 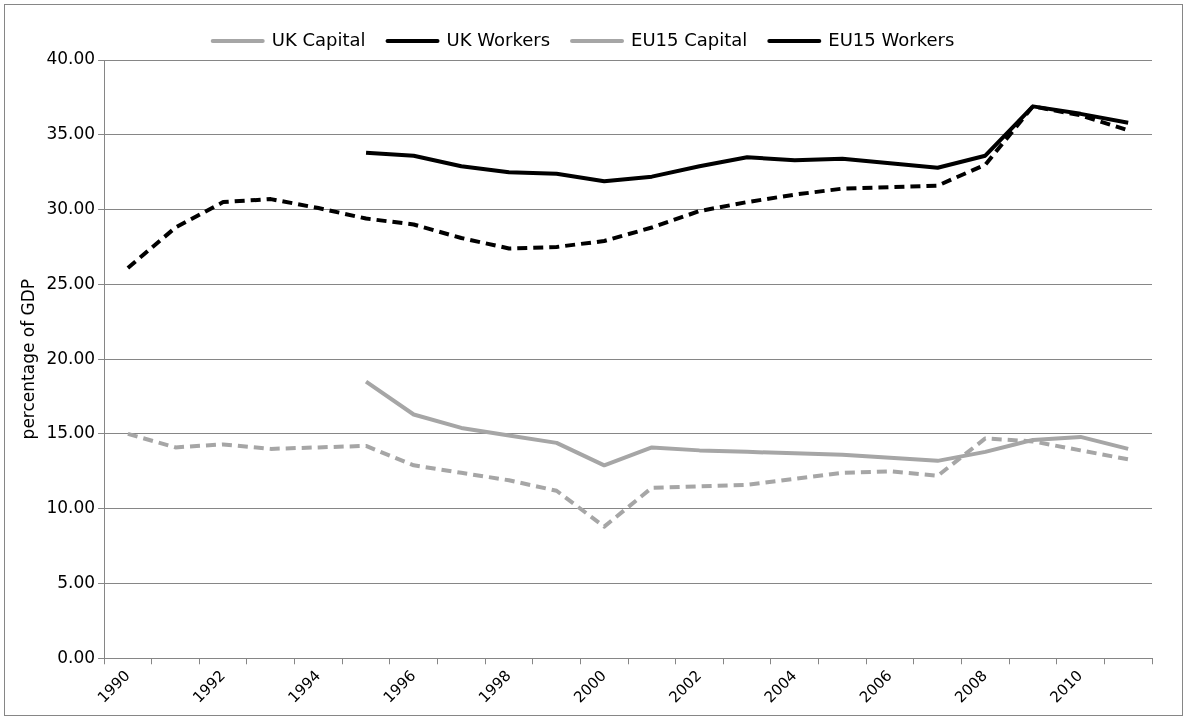 I want to click on legend-label: EU15 Capital, so click(x=689, y=39).